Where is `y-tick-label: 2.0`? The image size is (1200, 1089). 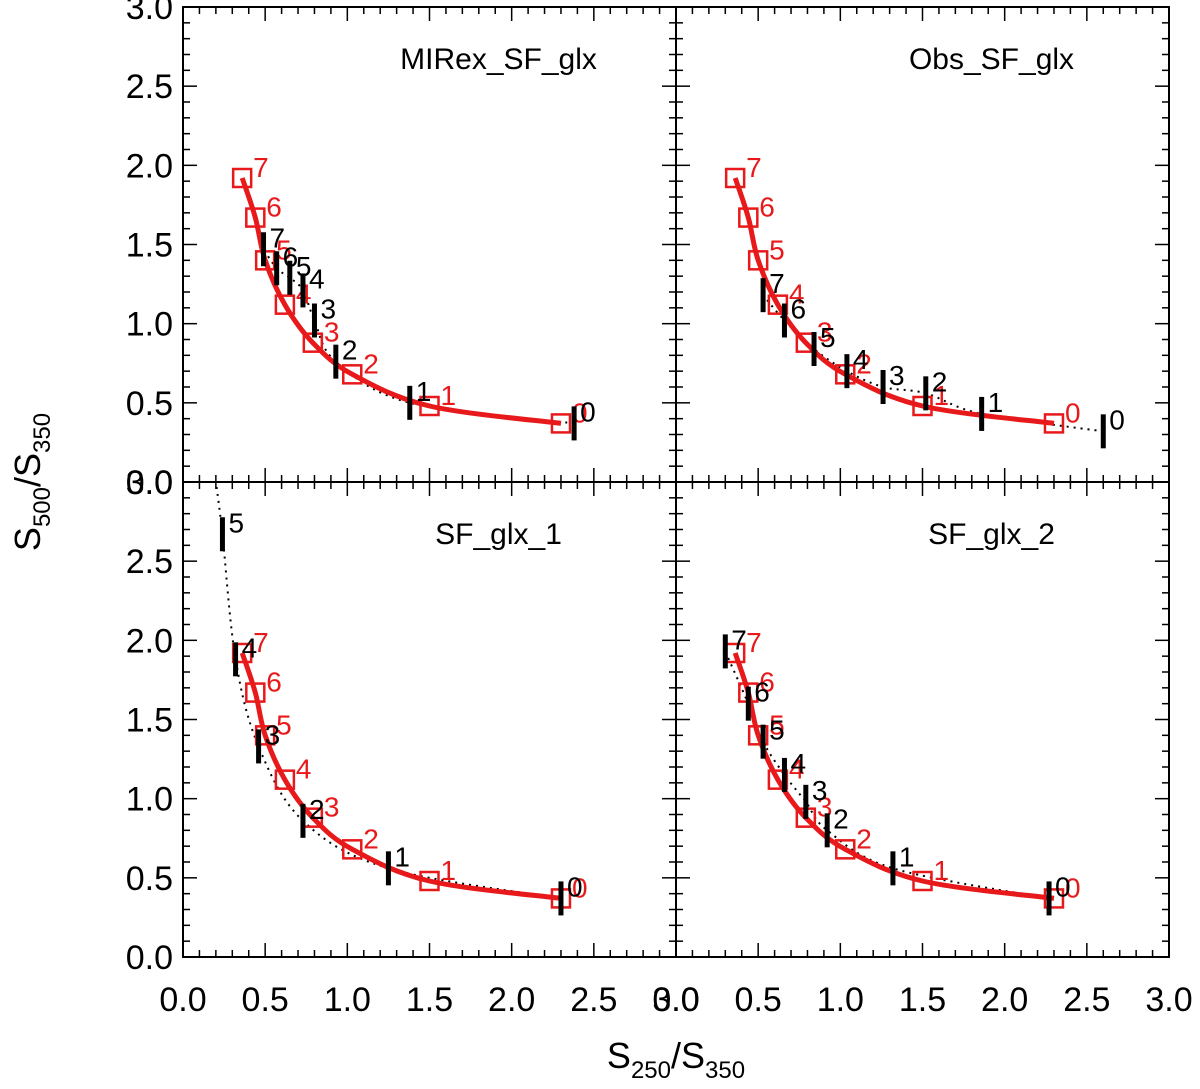
y-tick-label: 2.0 is located at coordinates (149, 641).